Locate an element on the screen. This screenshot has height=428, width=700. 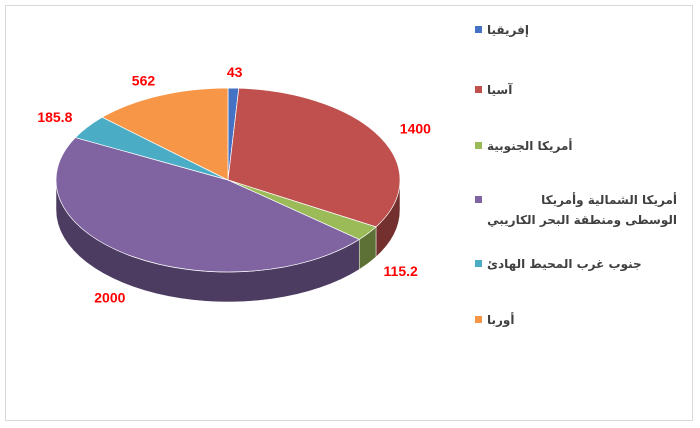
legend-label: أمريكا الجنوبية is located at coordinates (530, 146).